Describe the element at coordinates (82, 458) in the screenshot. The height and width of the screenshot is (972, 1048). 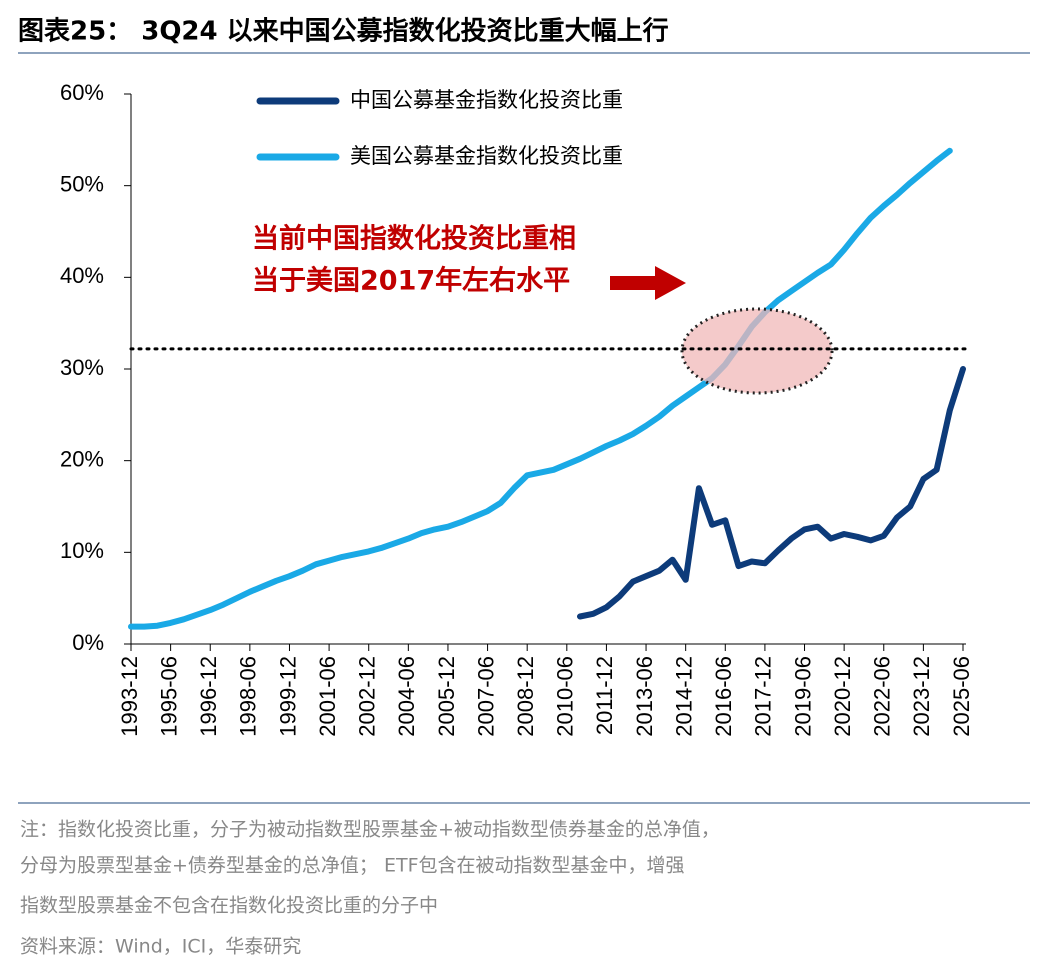
I see `y-tick-label: 20%` at that location.